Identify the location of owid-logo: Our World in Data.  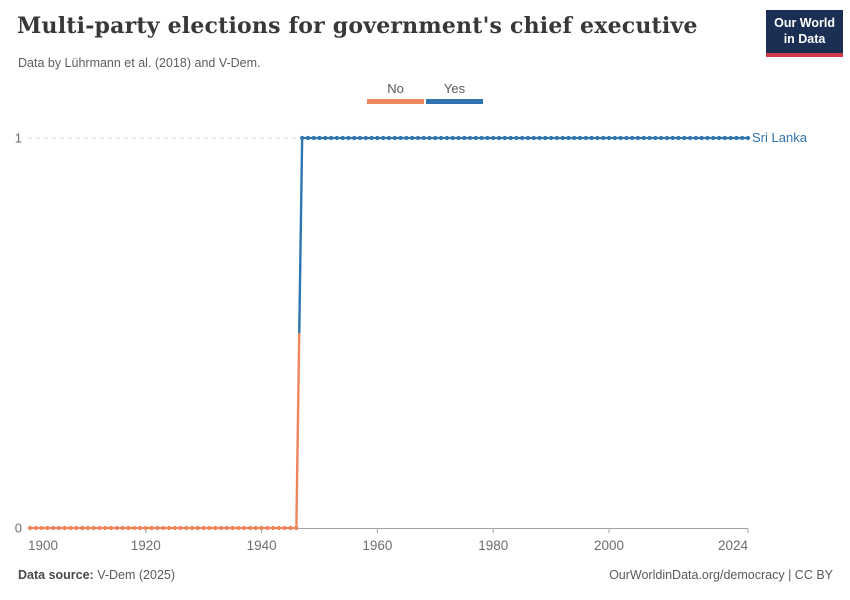
(804, 33).